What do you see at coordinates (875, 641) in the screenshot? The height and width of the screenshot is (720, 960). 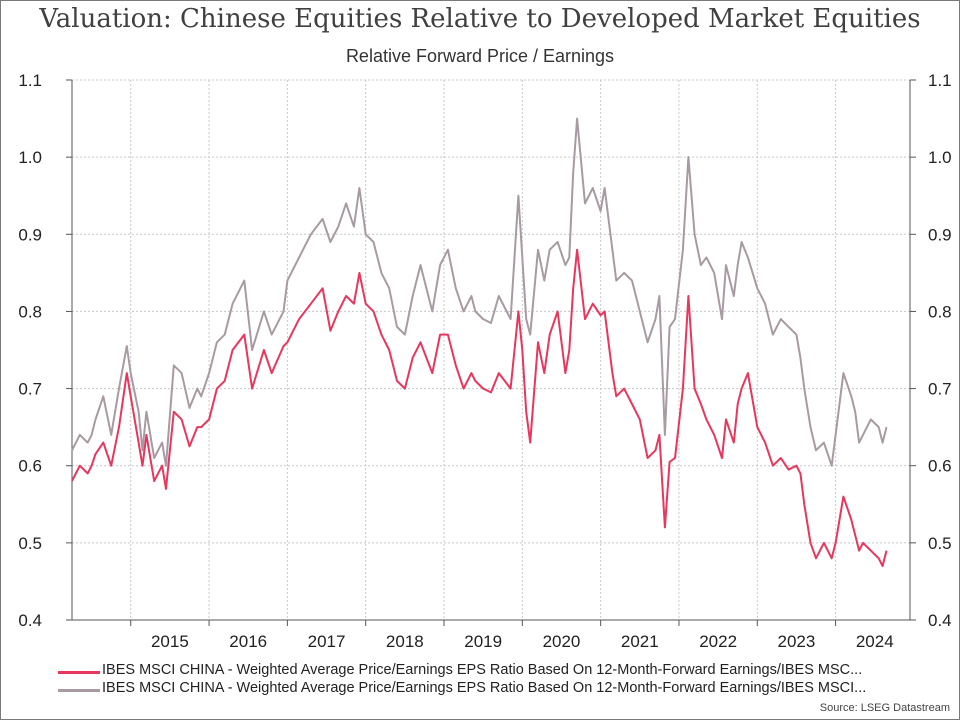 I see `x-tick-label: 2024` at bounding box center [875, 641].